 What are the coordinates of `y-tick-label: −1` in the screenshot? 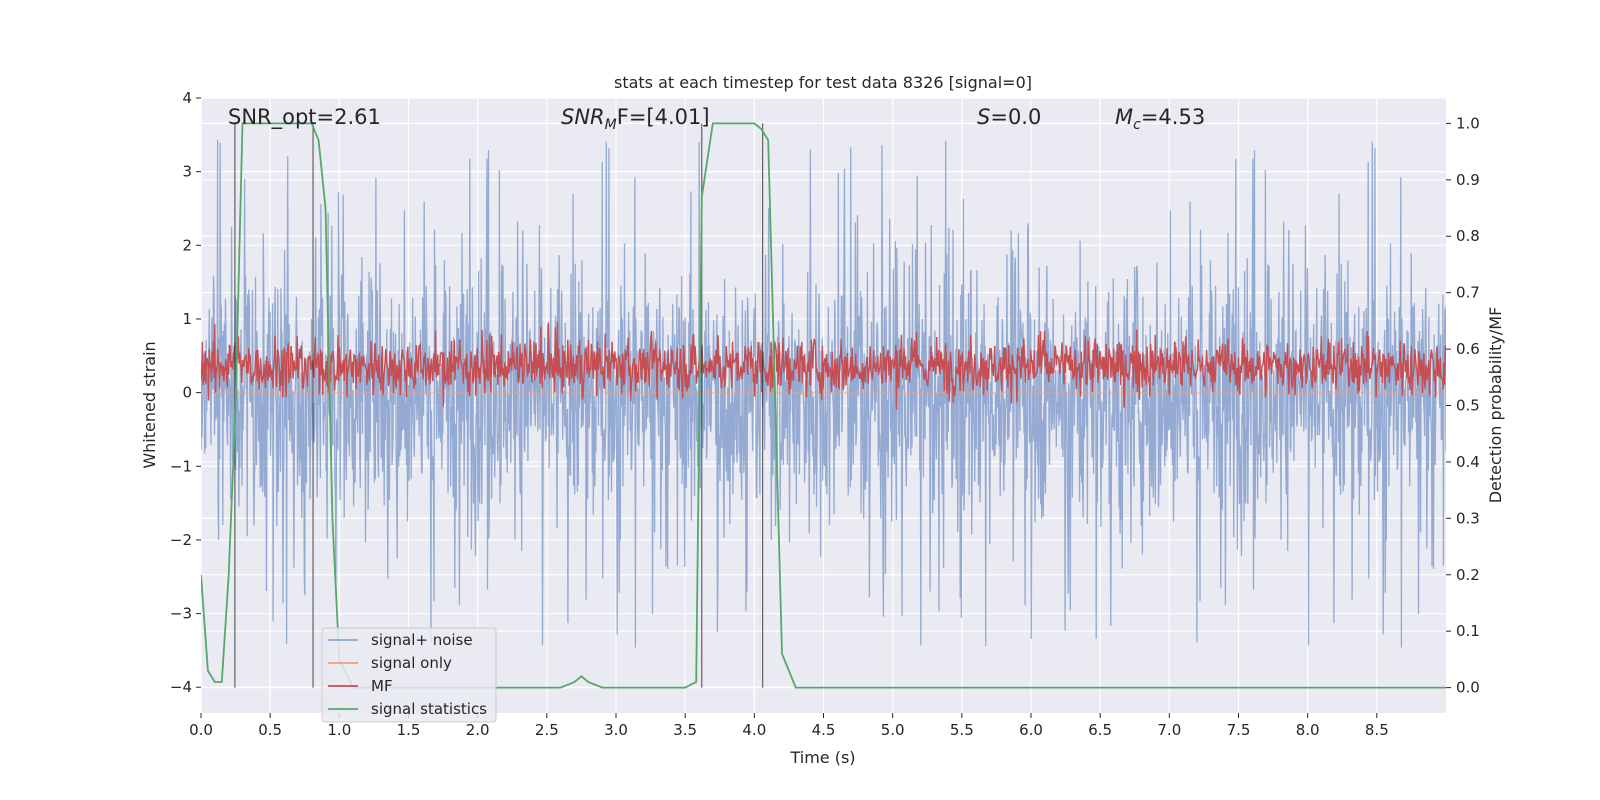 It's located at (181, 466).